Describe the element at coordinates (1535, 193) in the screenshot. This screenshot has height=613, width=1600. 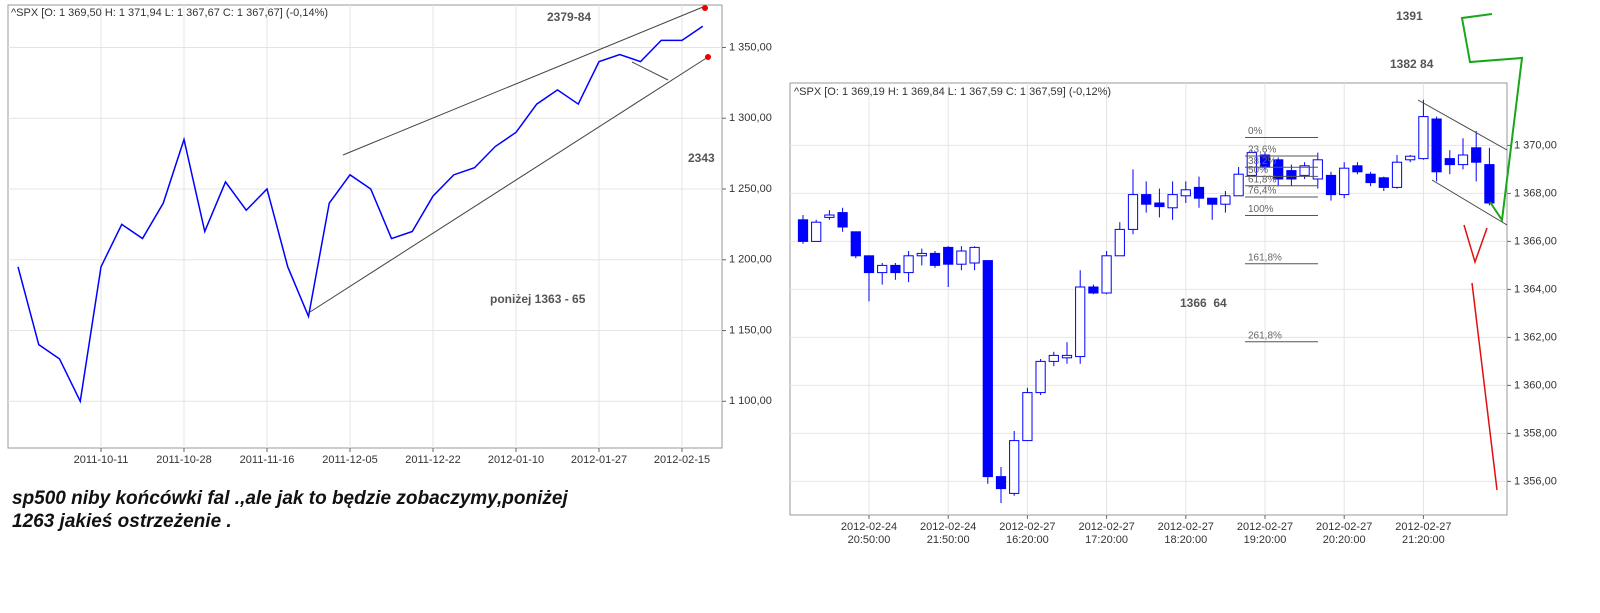
I see `y-tick-label: 1 368,00` at that location.